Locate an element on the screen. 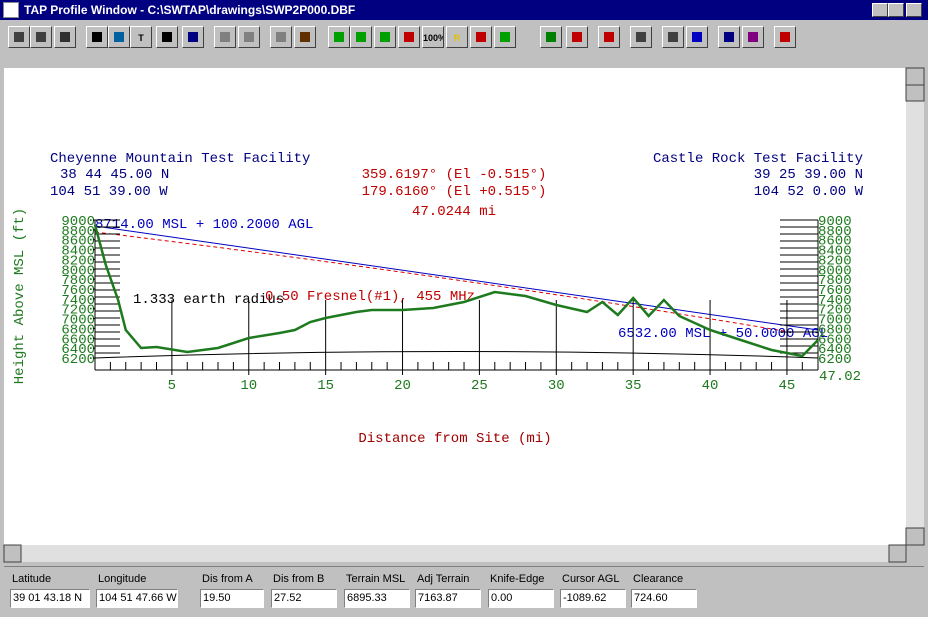  azimuth-a: 359.6197° (El -0.515°) is located at coordinates (454, 175).